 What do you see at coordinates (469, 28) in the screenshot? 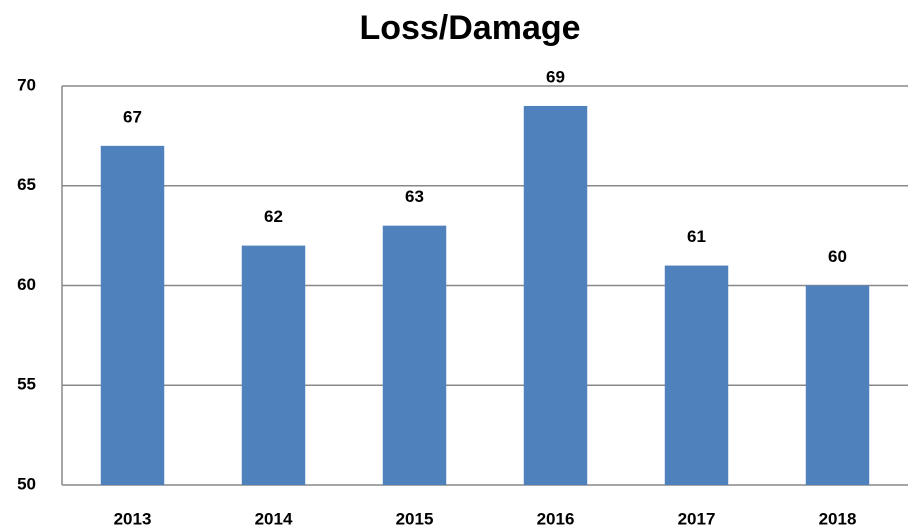
I see `chart-title: Loss/Damage` at bounding box center [469, 28].